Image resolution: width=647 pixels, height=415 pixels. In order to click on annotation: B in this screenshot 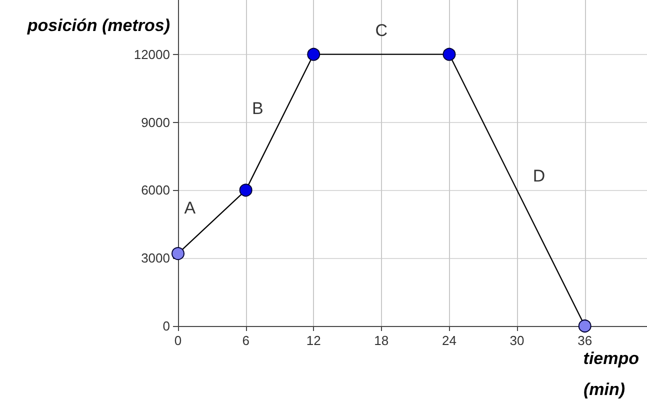, I will do `click(258, 108)`.